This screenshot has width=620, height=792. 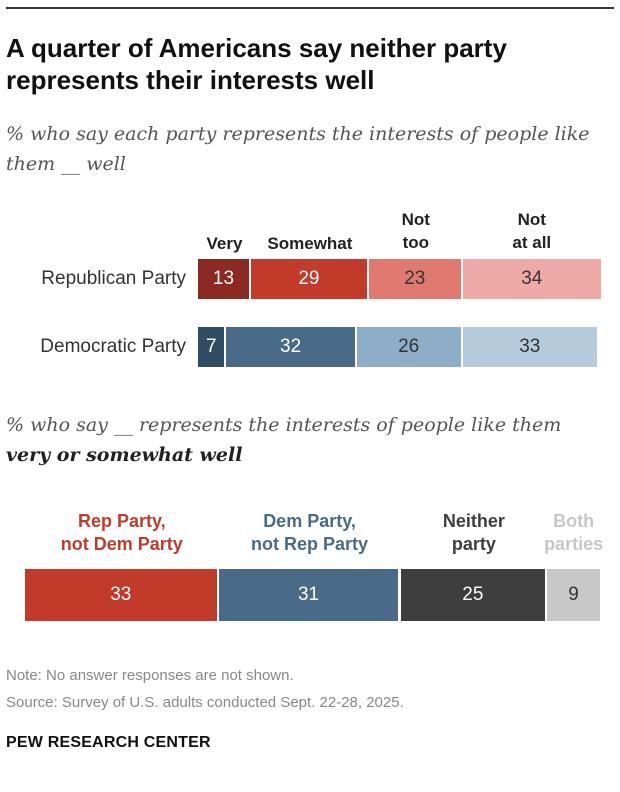 What do you see at coordinates (409, 347) in the screenshot?
I see `bar-democratic-party-not-too: 26` at bounding box center [409, 347].